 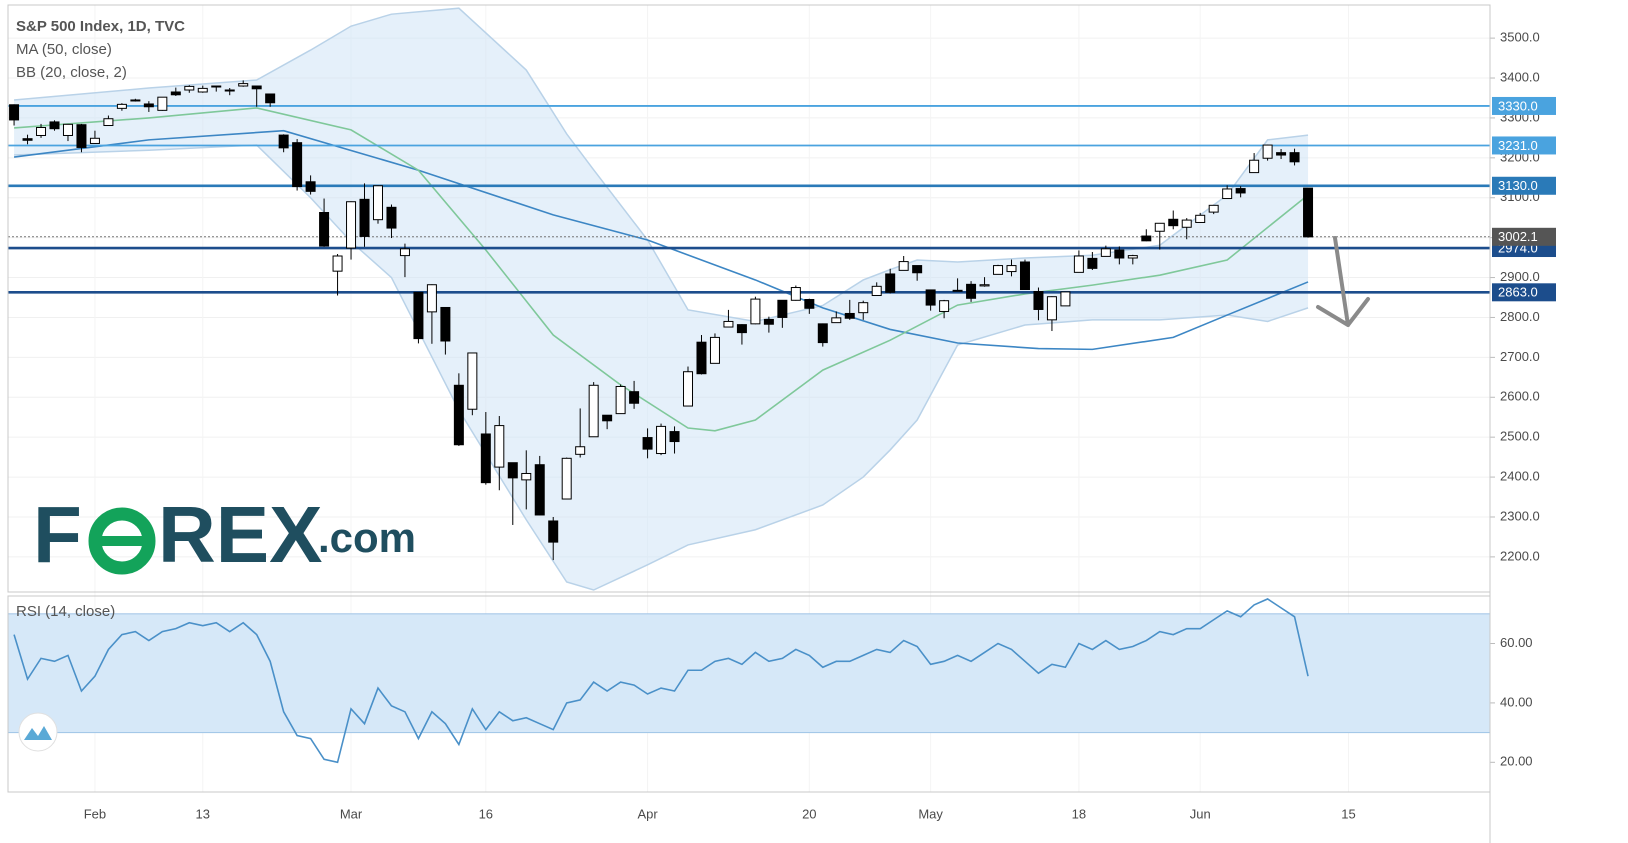 I want to click on y-tick-label: 2500.0, so click(x=1520, y=436).